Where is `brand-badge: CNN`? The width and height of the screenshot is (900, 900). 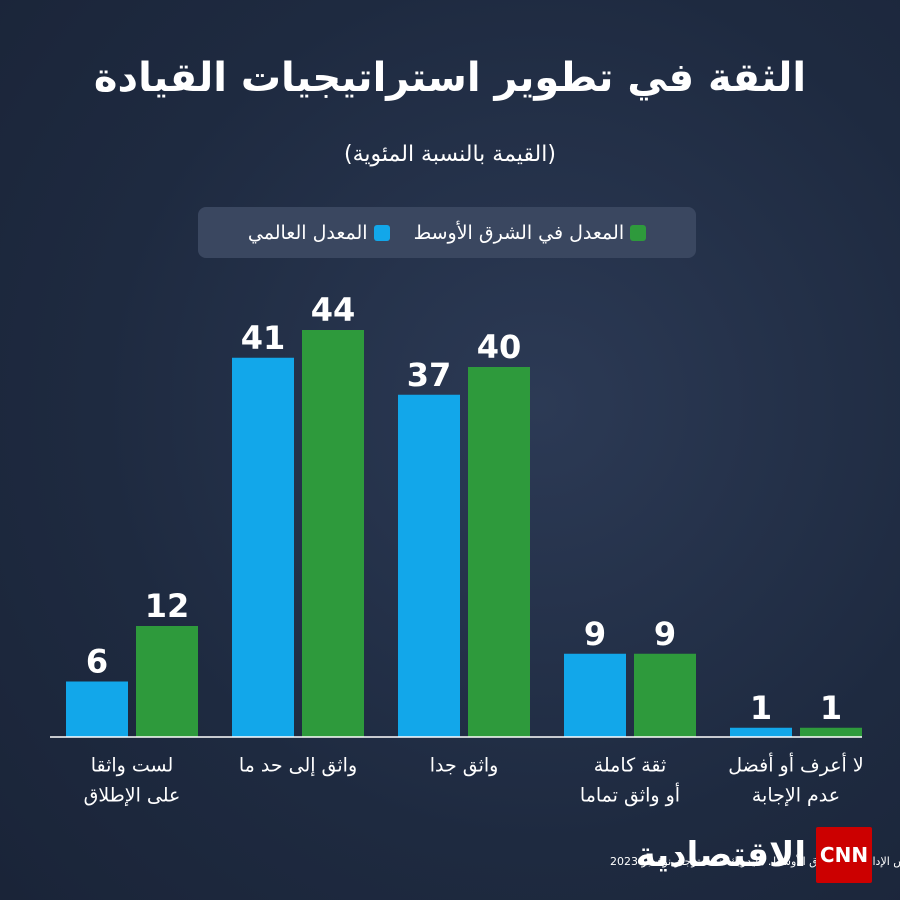 brand-badge: CNN is located at coordinates (844, 855).